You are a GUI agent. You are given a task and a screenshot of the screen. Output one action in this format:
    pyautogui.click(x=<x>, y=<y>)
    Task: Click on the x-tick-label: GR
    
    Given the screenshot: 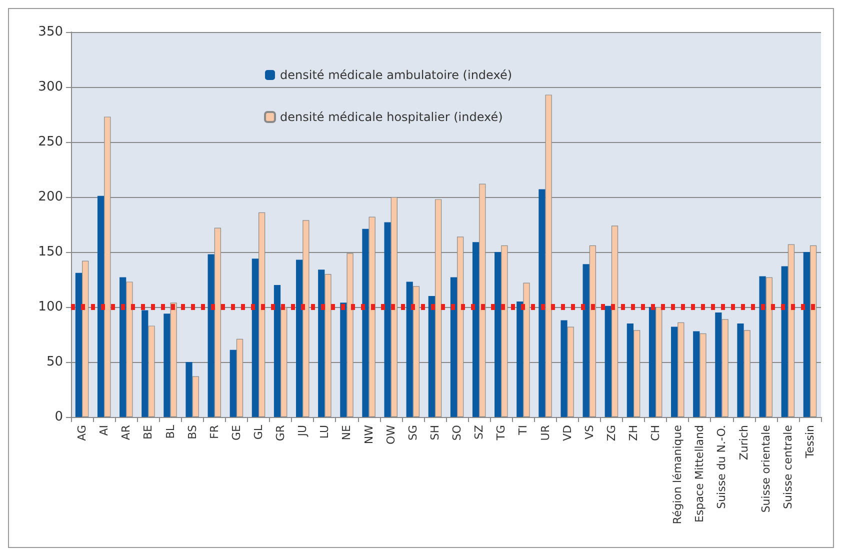 What is the action you would take?
    pyautogui.click(x=281, y=433)
    